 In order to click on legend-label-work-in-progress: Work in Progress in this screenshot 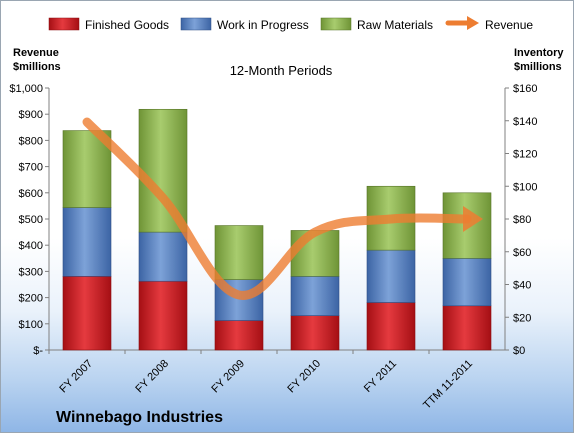, I will do `click(263, 25)`.